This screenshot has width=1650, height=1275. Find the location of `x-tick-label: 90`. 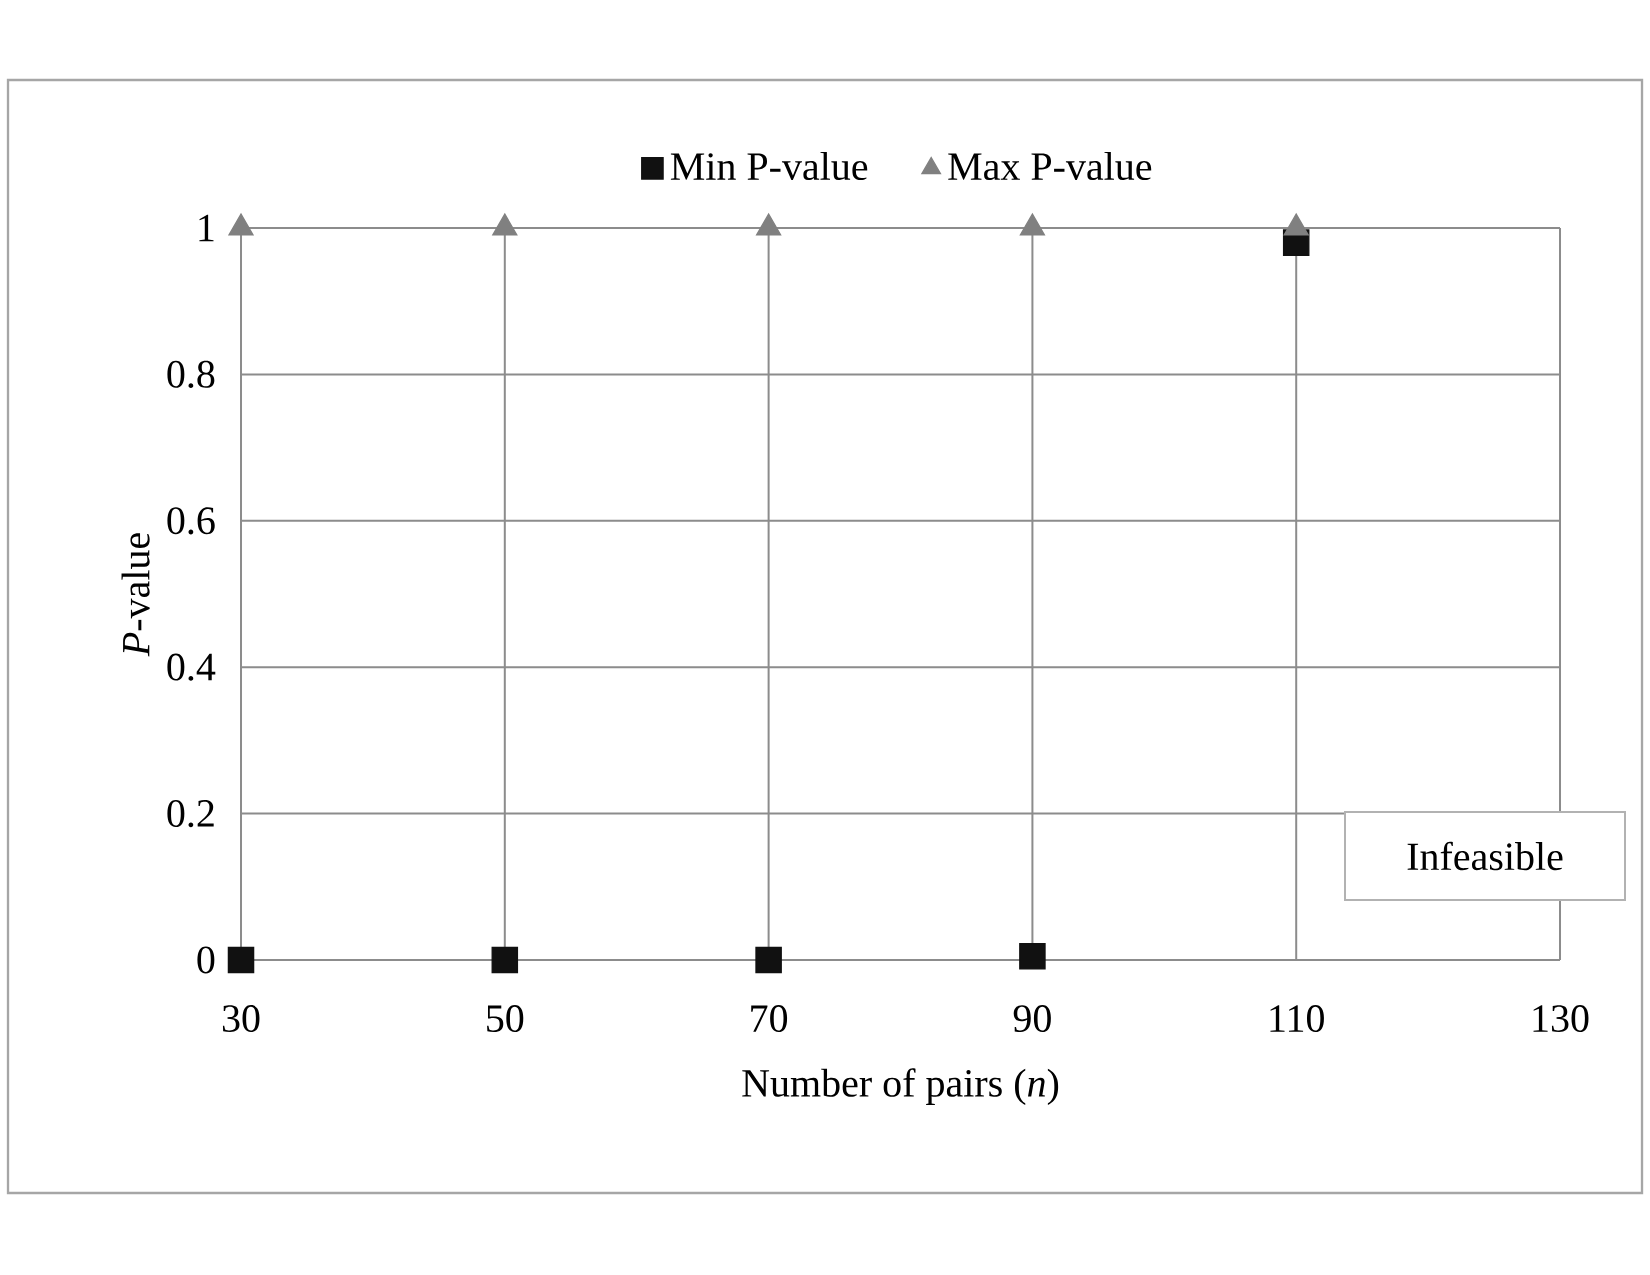

x-tick-label: 90 is located at coordinates (1032, 1019).